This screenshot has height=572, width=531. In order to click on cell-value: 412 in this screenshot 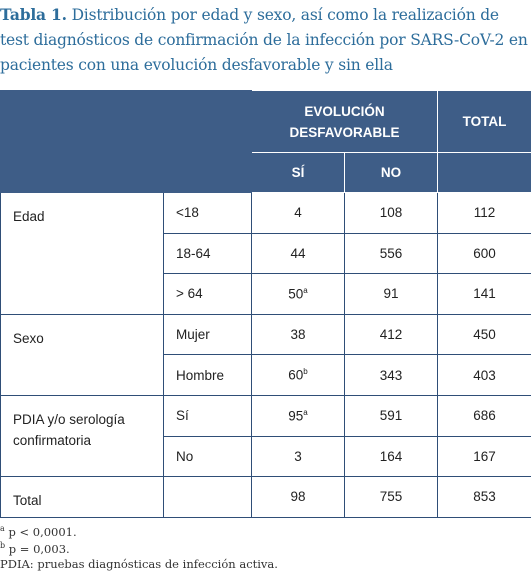, I will do `click(391, 335)`.